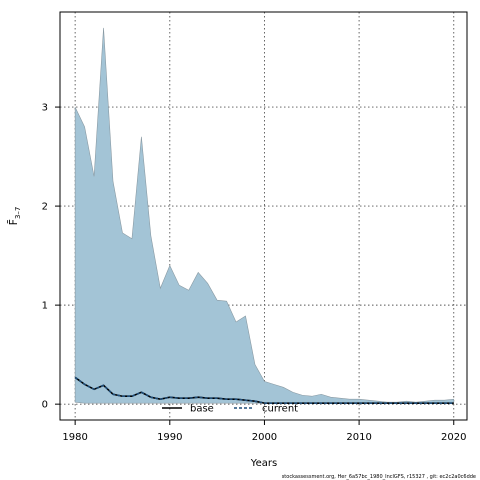 Image resolution: width=480 pixels, height=480 pixels. I want to click on y-tick-label: 1, so click(45, 306).